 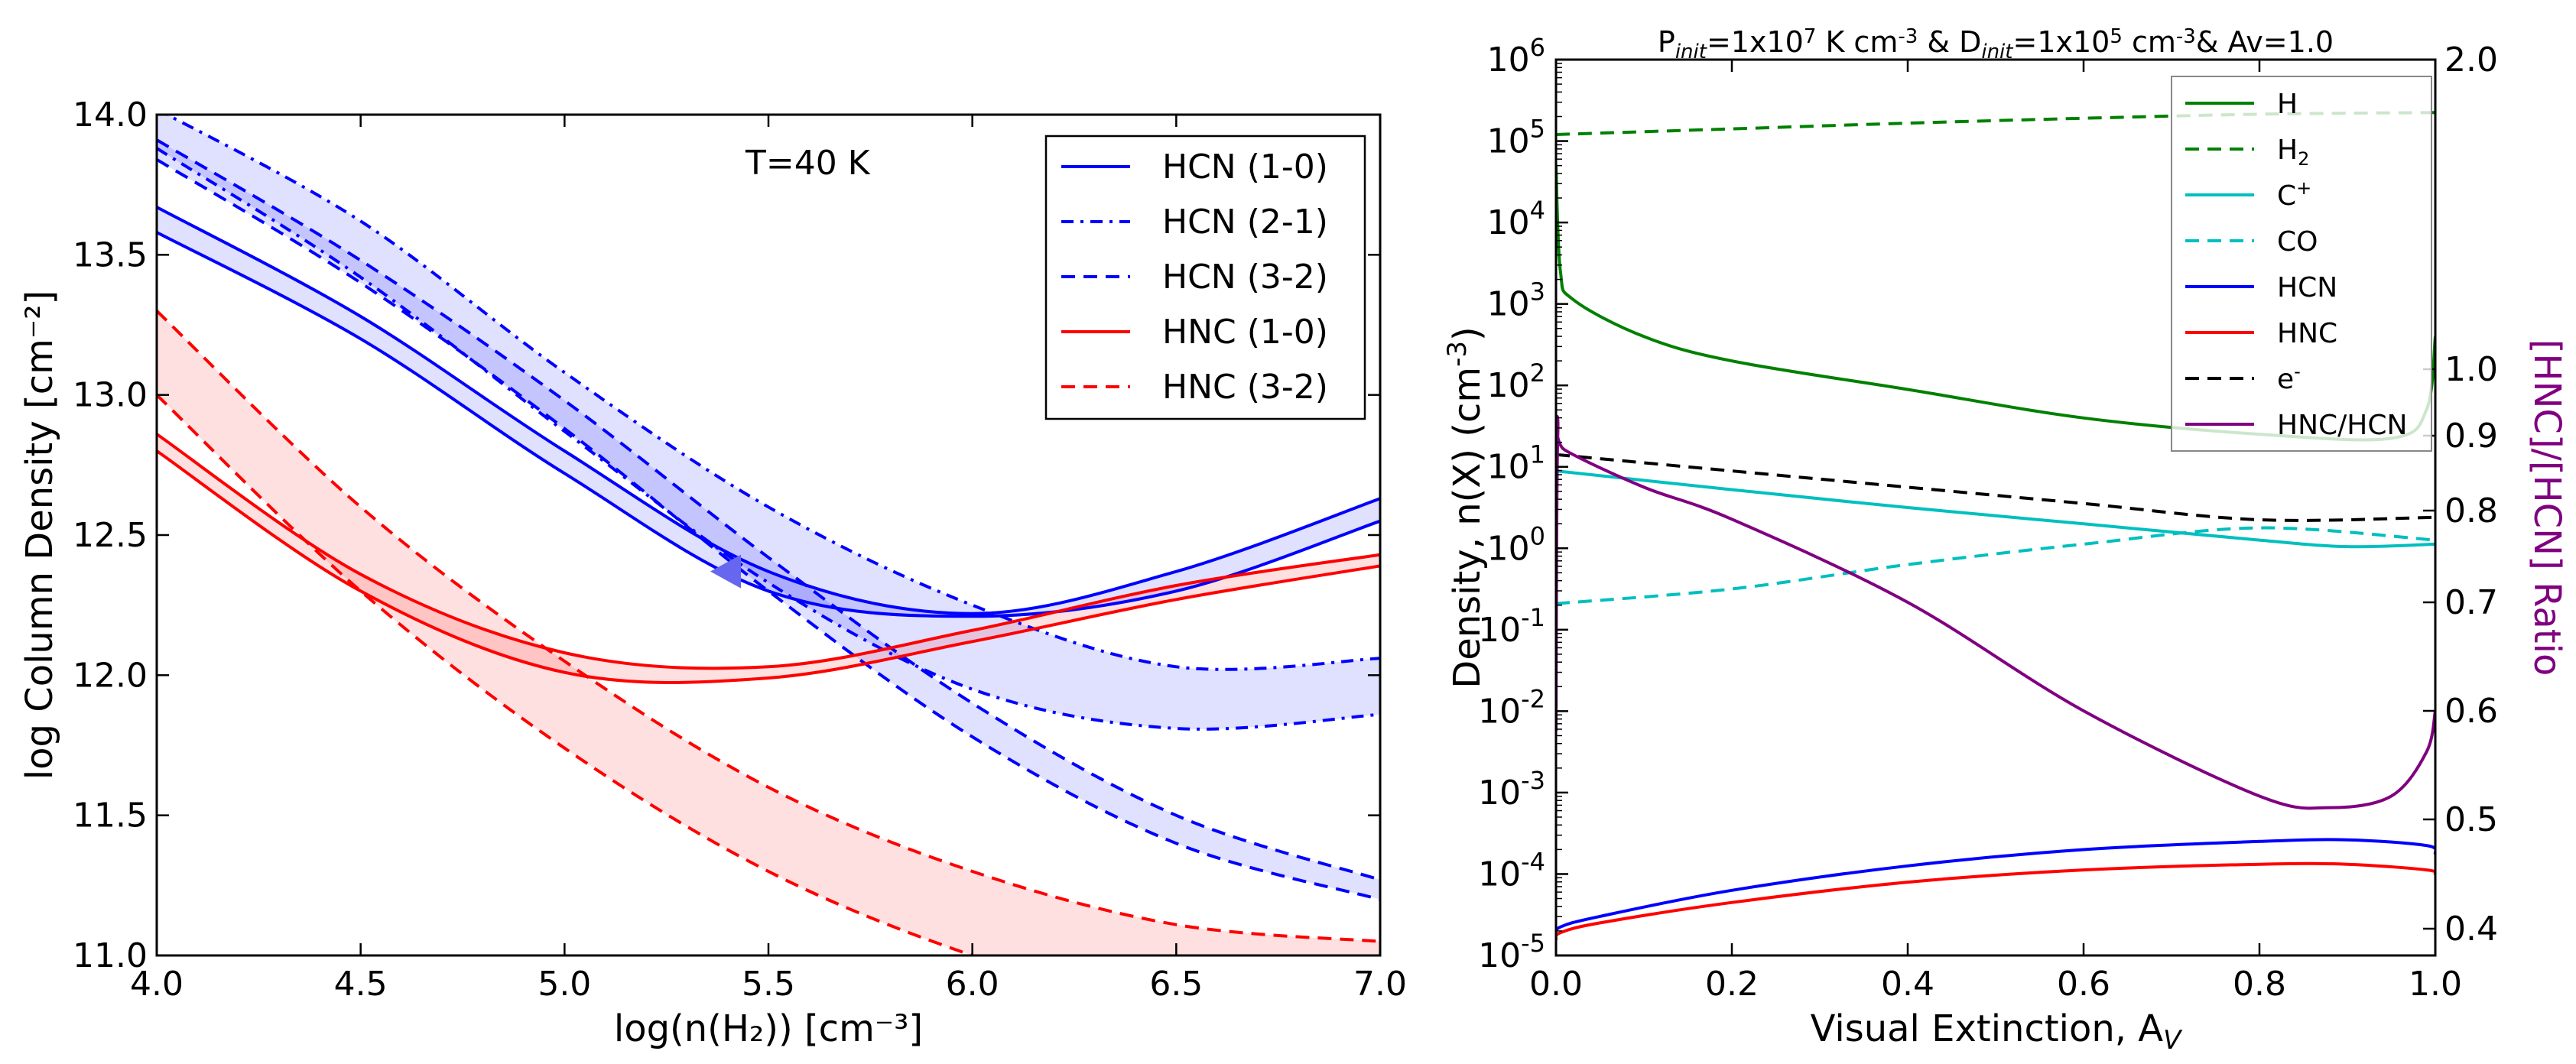 I want to click on right-y-tick-label: 10⁻², so click(x=1511, y=707).